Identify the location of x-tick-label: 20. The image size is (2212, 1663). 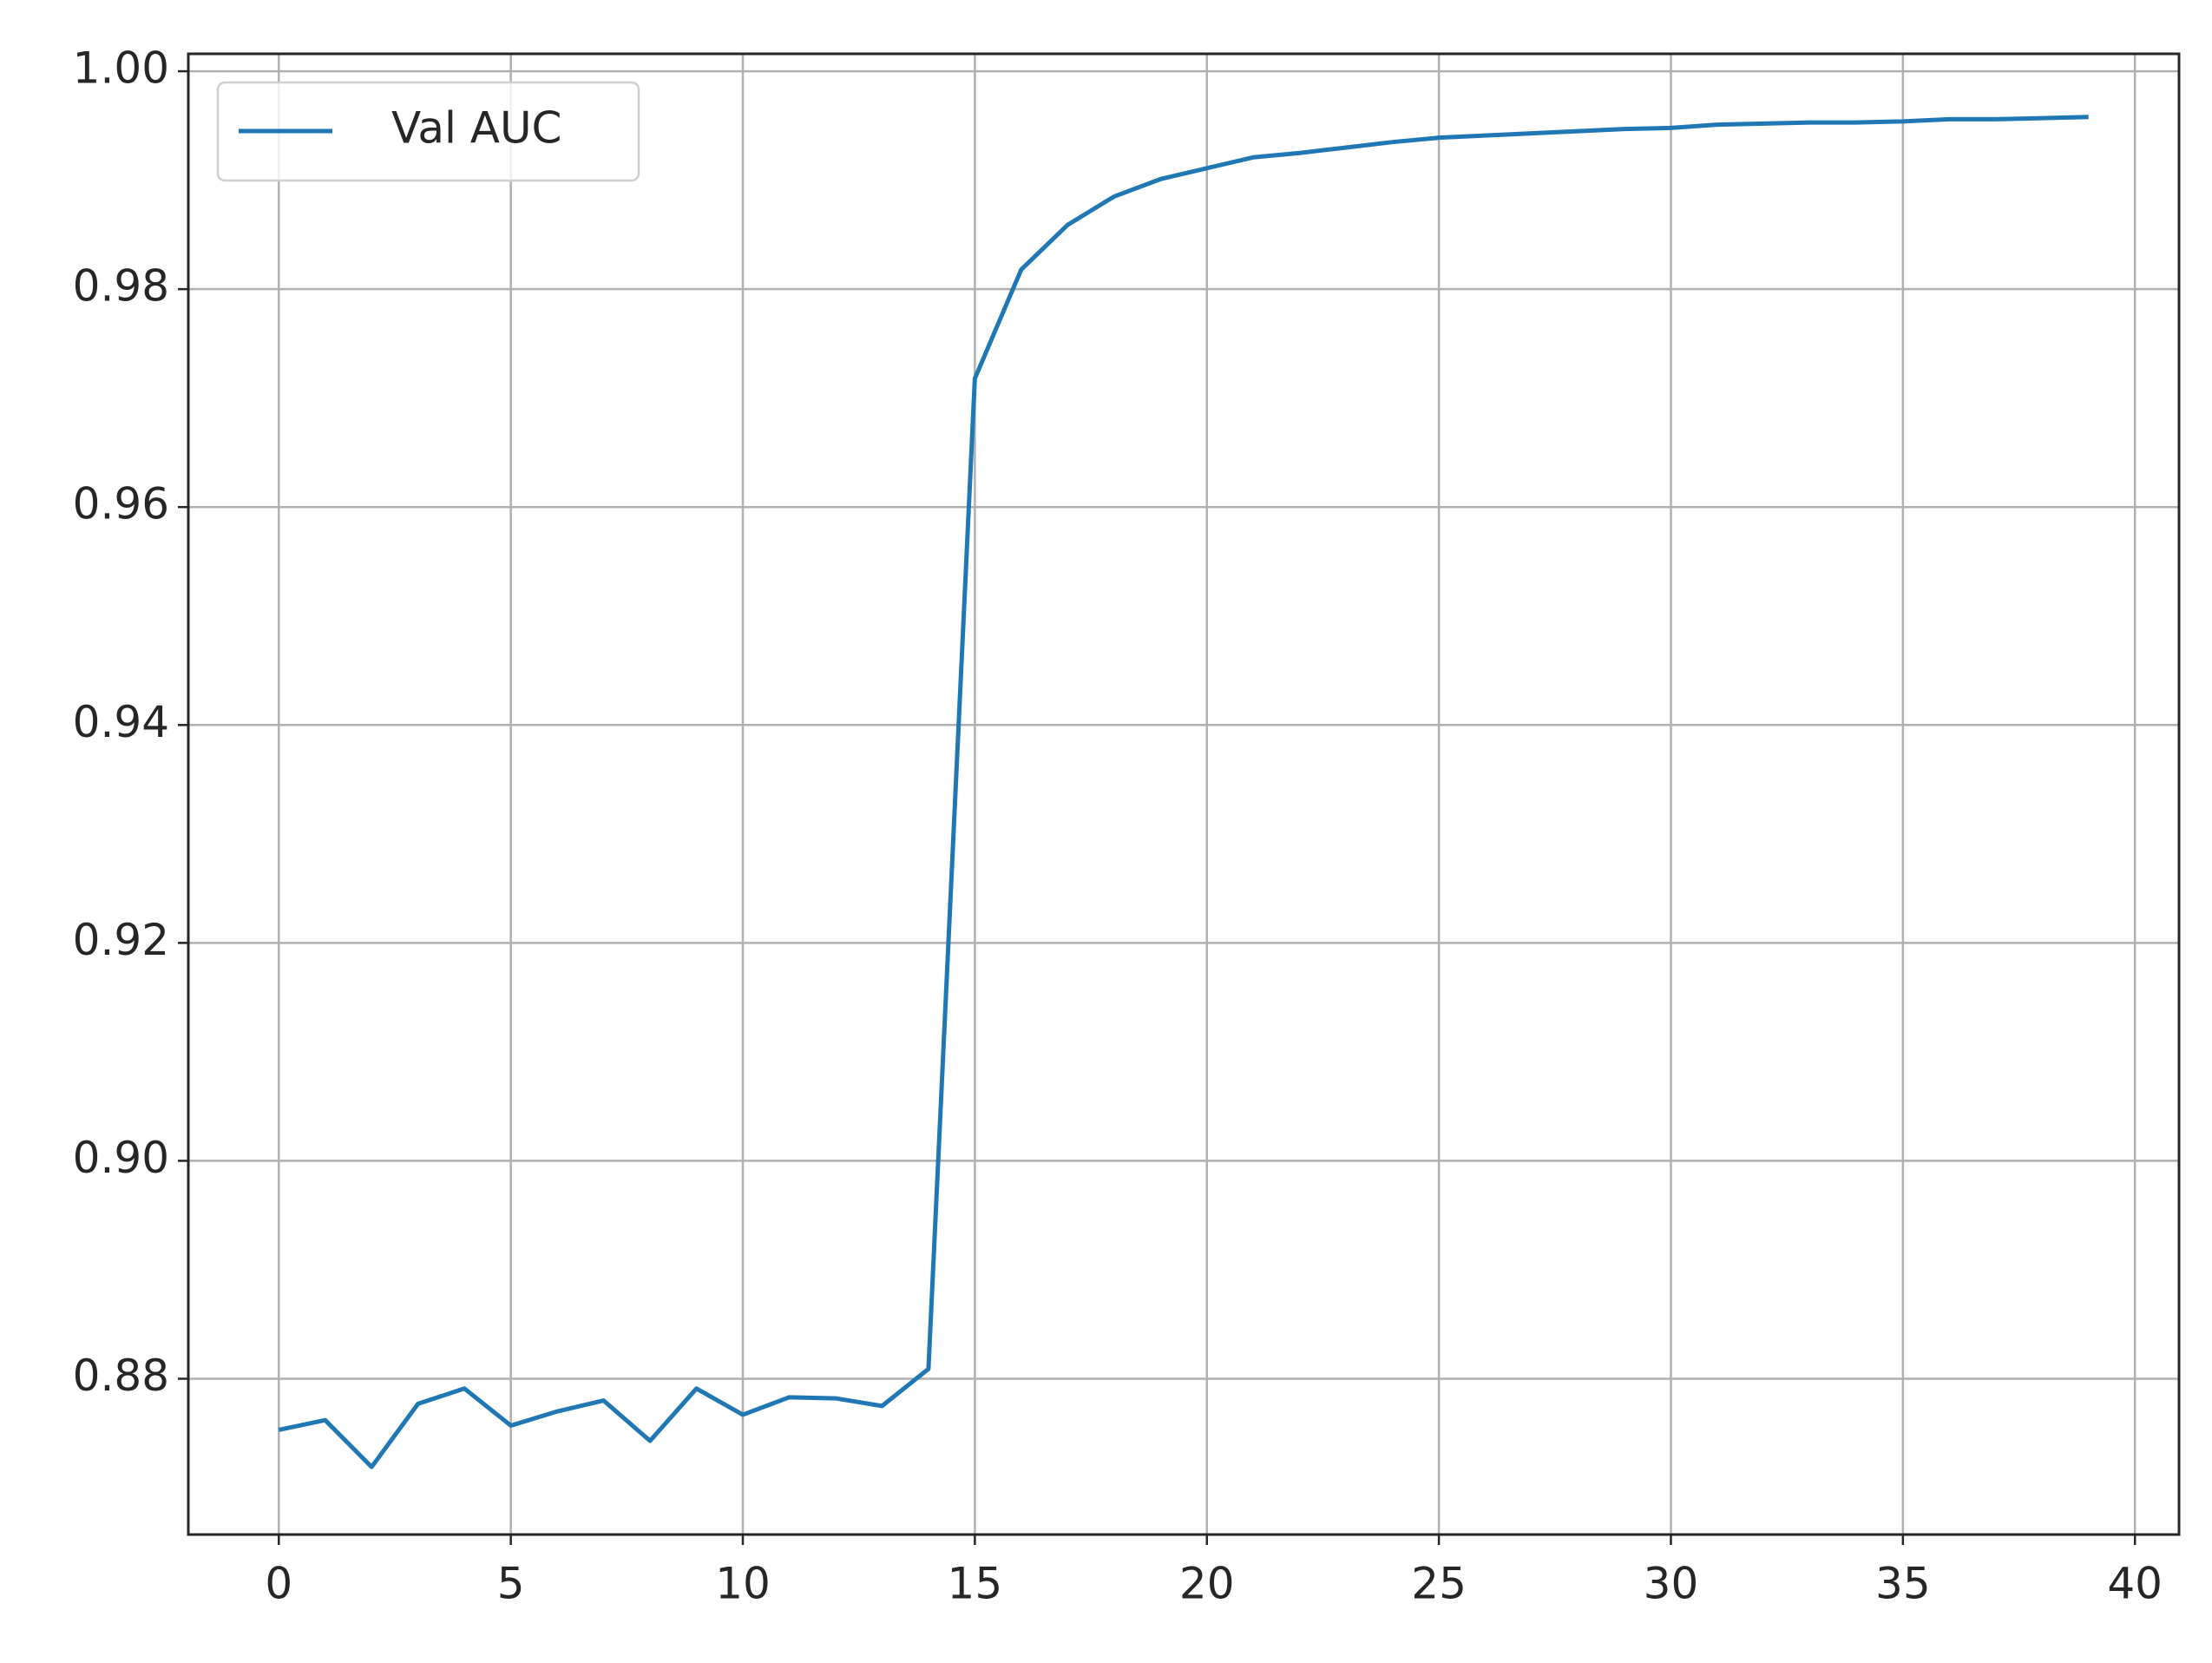
(1207, 1584).